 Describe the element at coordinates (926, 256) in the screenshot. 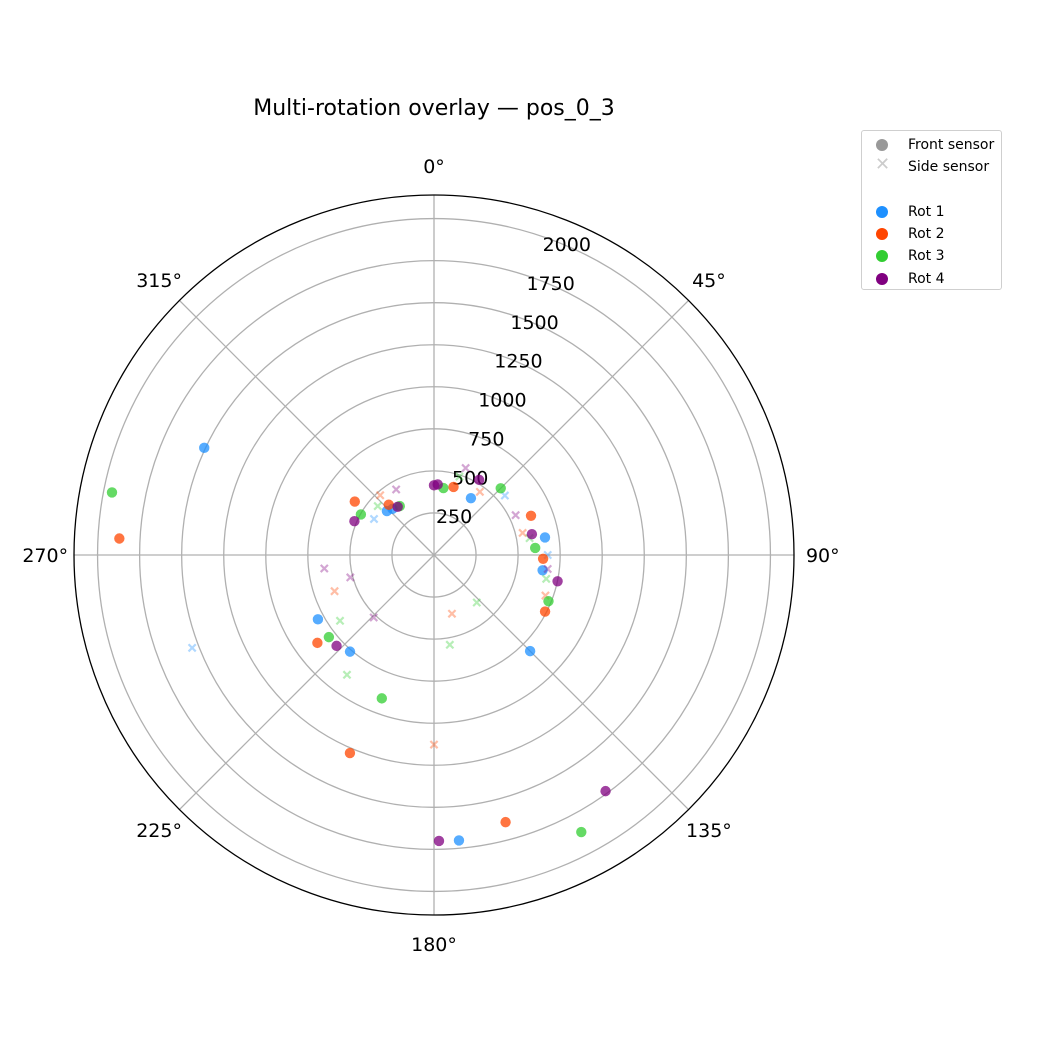

I see `legend-label: Rot 3` at that location.